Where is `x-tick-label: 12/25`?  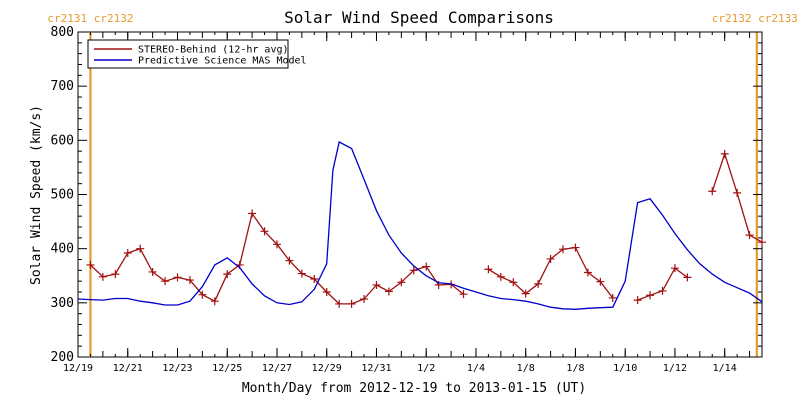
x-tick-label: 12/25 is located at coordinates (227, 368).